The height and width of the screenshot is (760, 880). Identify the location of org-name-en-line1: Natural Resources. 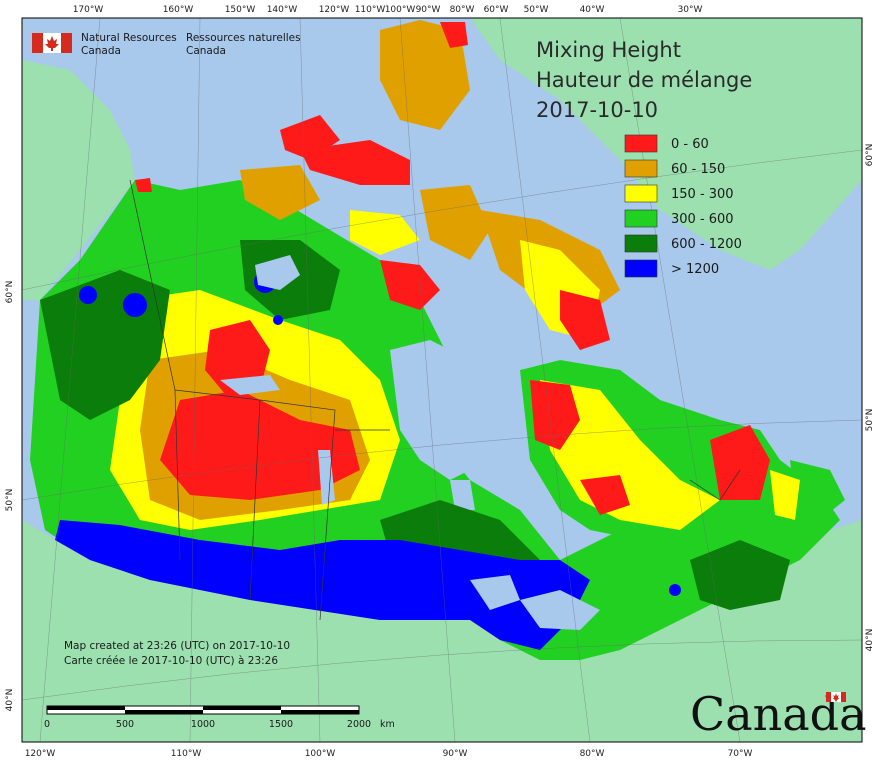
(129, 38).